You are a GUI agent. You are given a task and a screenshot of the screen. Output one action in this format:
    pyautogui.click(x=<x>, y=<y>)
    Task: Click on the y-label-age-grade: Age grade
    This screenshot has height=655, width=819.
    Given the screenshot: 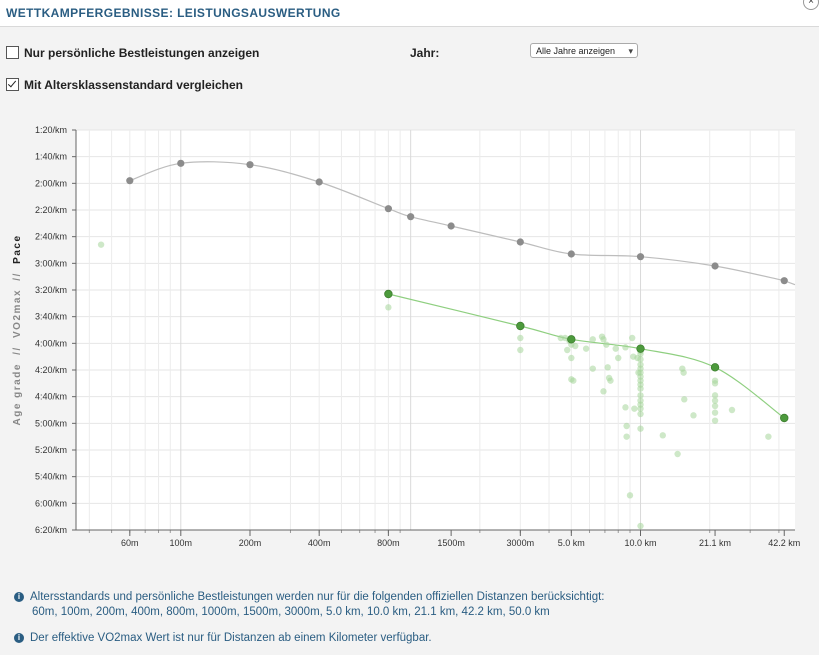 What is the action you would take?
    pyautogui.click(x=17, y=394)
    